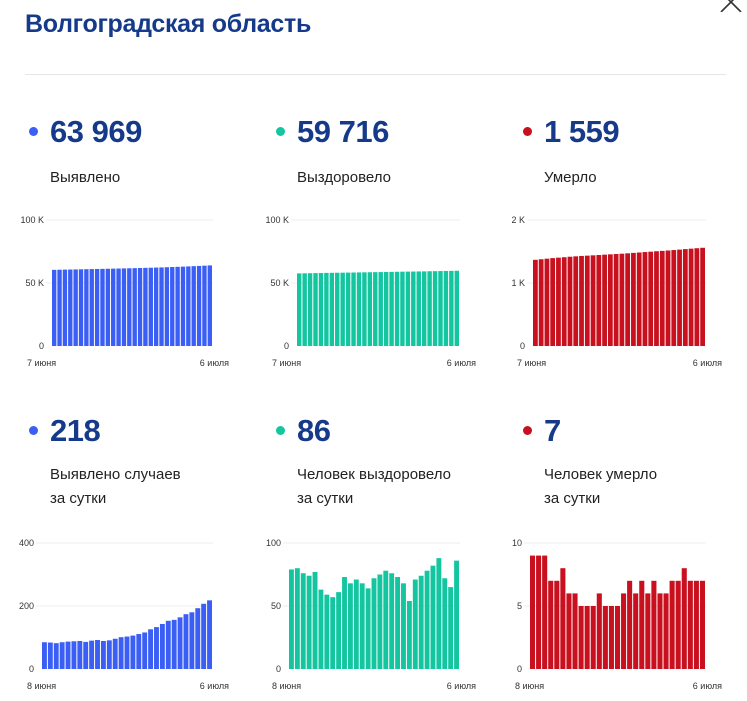 The width and height of the screenshot is (747, 701). What do you see at coordinates (343, 131) in the screenshot?
I see `stat-value: 59 716` at bounding box center [343, 131].